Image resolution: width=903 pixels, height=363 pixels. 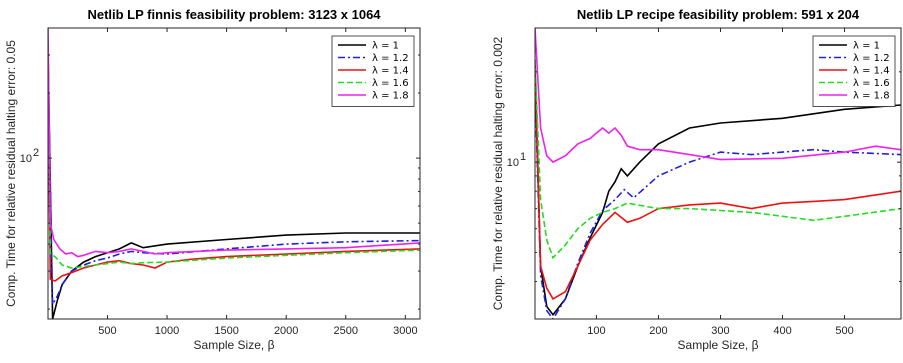 I want to click on x-tick-label: 300, so click(x=720, y=331).